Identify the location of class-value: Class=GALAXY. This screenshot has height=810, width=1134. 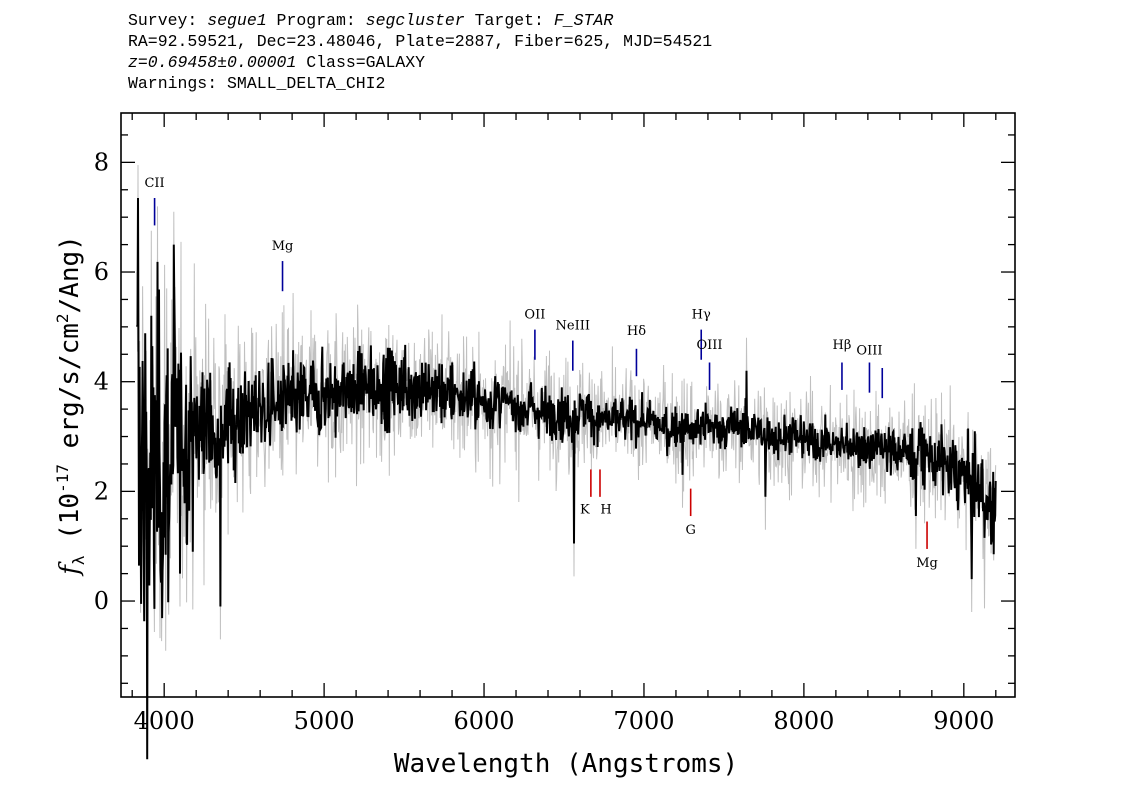
(366, 62).